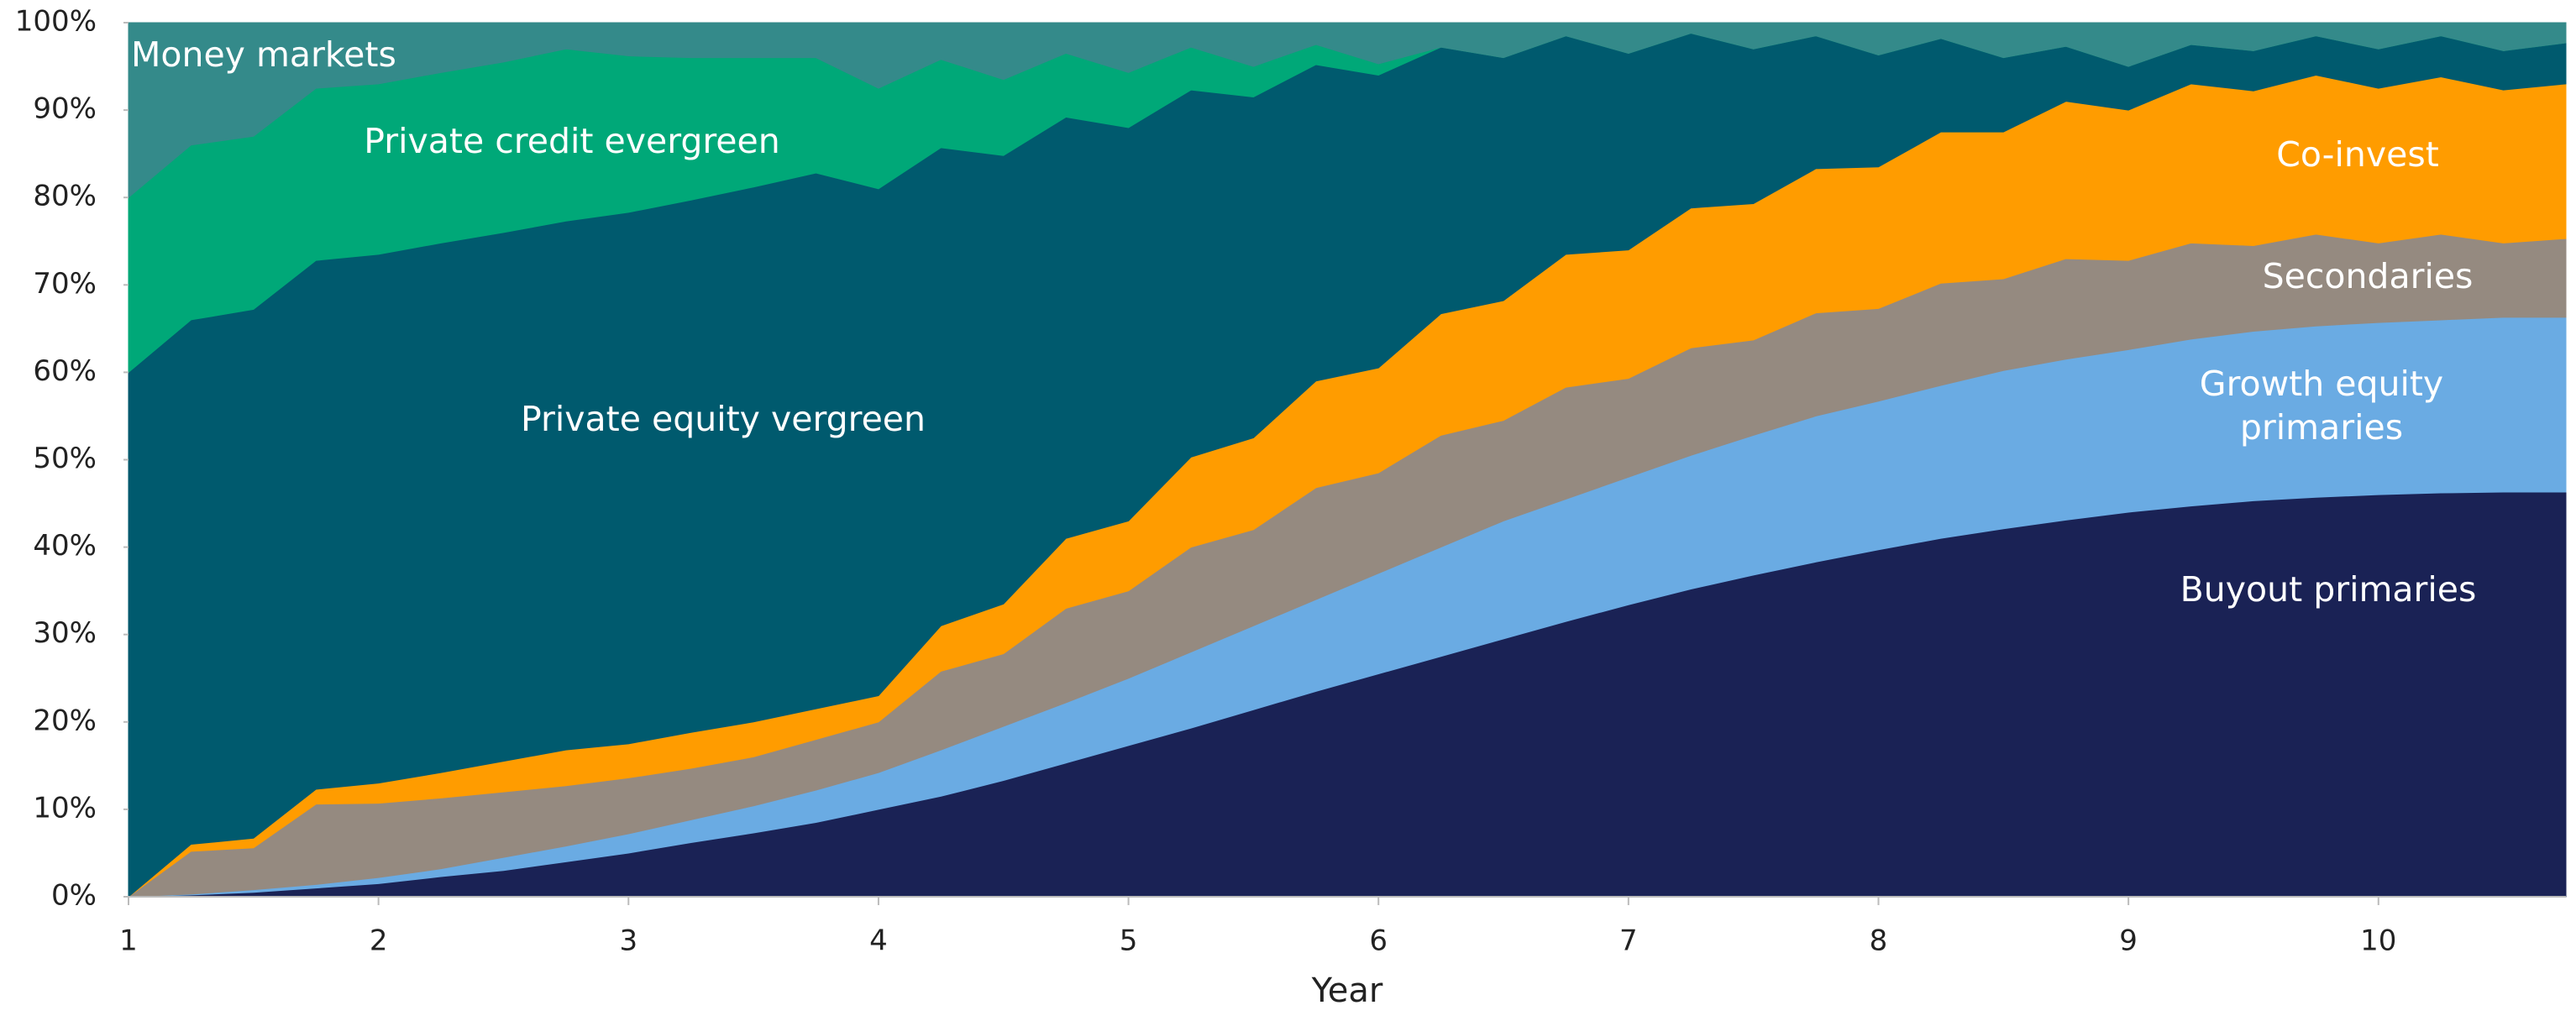  What do you see at coordinates (74, 896) in the screenshot?
I see `y-tick-label: 0%` at bounding box center [74, 896].